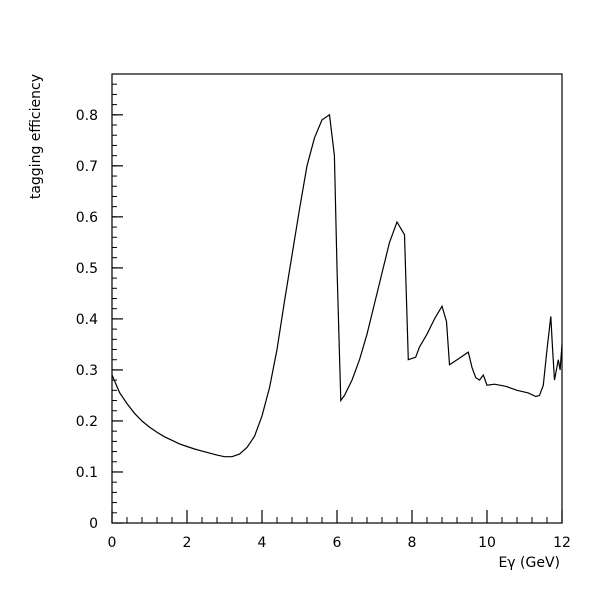  Describe the element at coordinates (36, 136) in the screenshot. I see `y-axis-title: tagging efficiency` at that location.